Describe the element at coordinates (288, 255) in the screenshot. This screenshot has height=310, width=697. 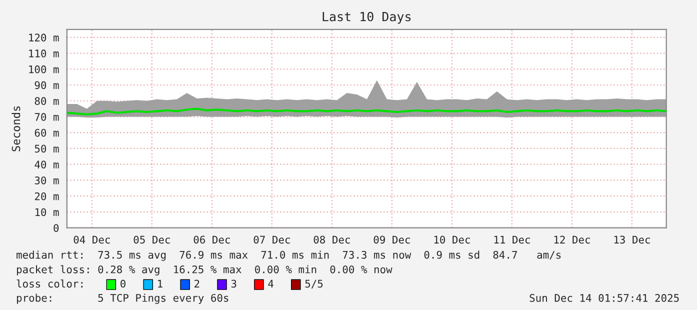
I see `text: median rtt: 73.5 ms avg 76.9 ms max 71.0 ms min 73.3 ms now 0.9 ms sd 84.7 am/s` at that location.